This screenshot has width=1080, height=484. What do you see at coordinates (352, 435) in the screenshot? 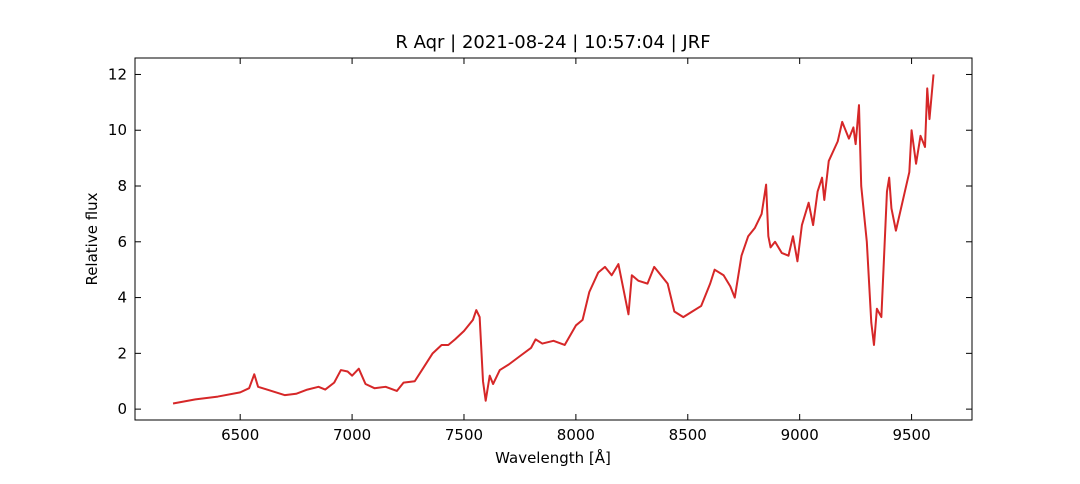
I see `x-tick-label: 7000` at bounding box center [352, 435].